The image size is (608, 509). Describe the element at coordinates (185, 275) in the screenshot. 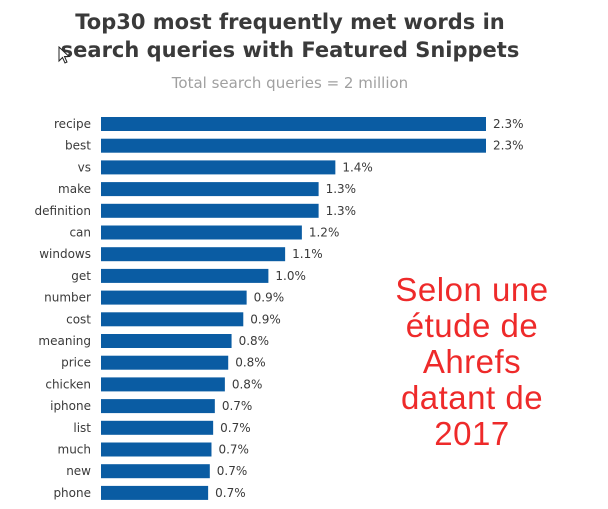

I see `bar-get` at that location.